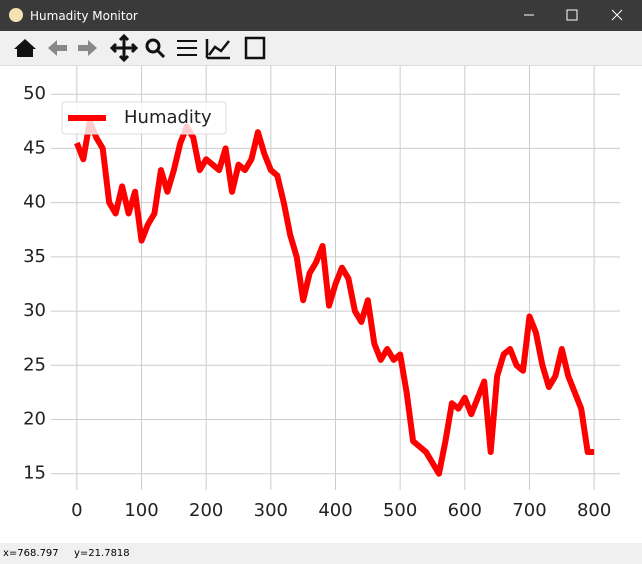  Describe the element at coordinates (153, 46) in the screenshot. I see `zoom-button` at that location.